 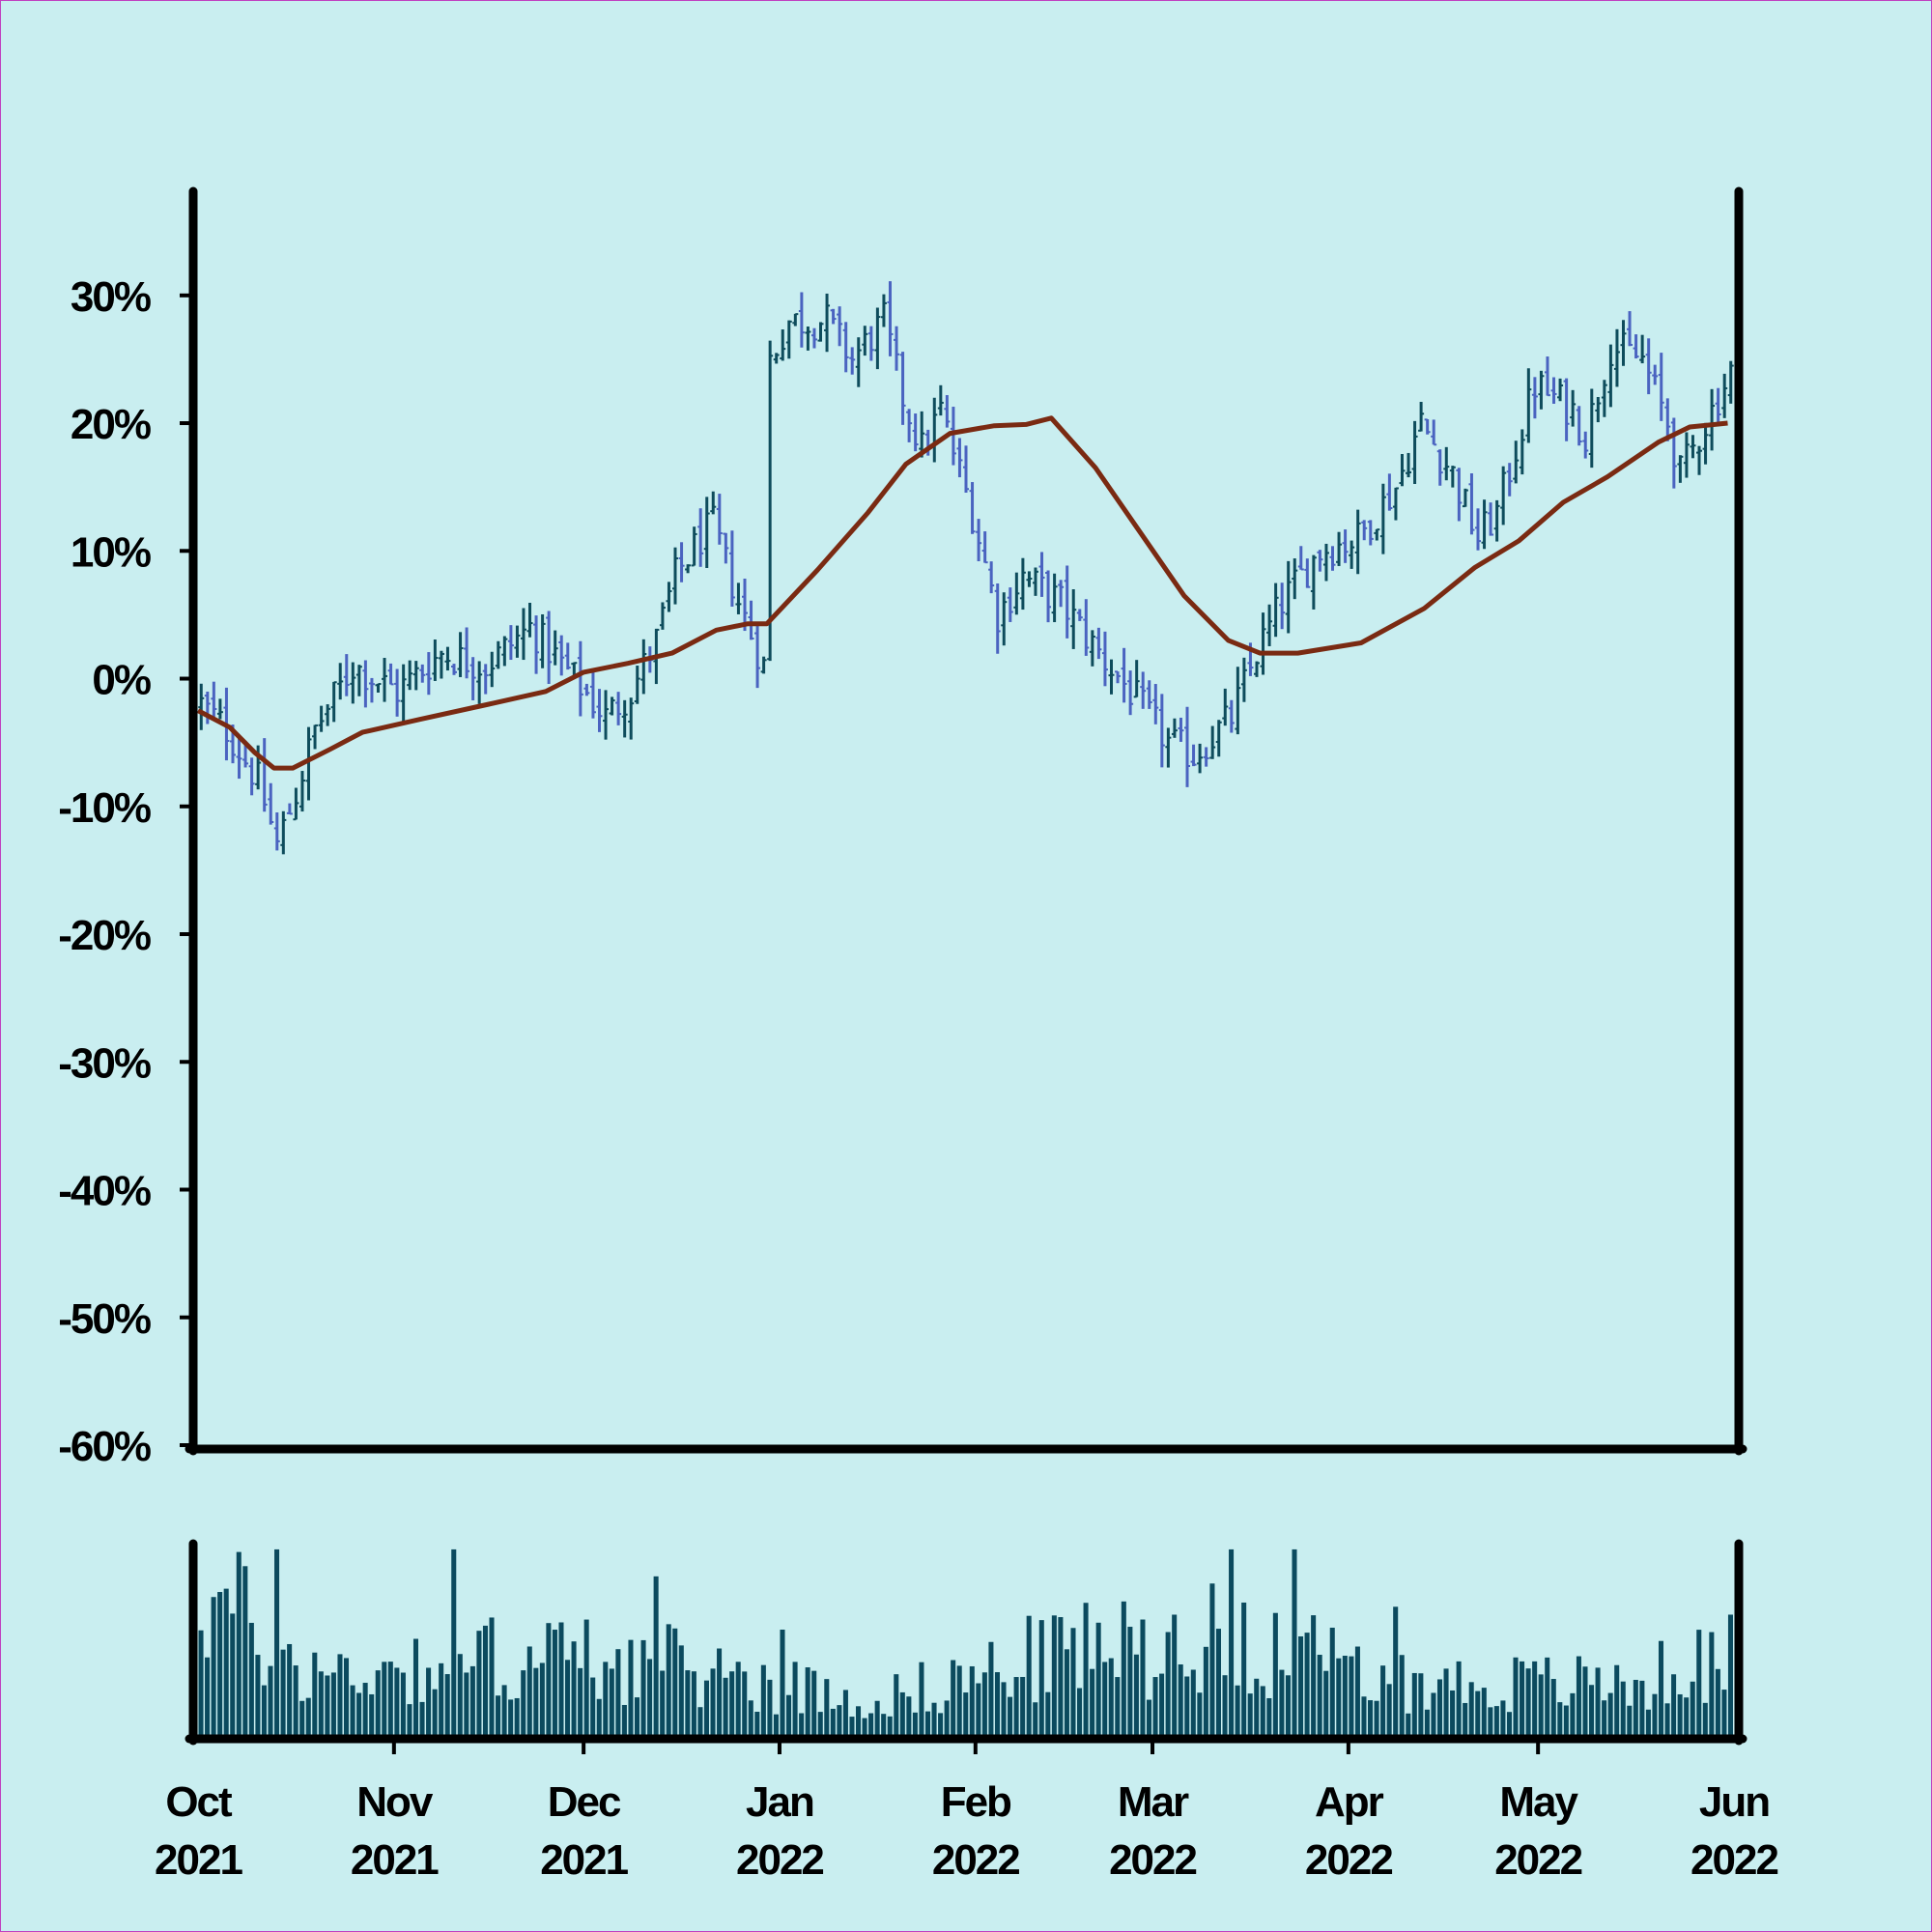 What do you see at coordinates (1349, 1802) in the screenshot?
I see `x-tick-month-label: Apr` at bounding box center [1349, 1802].